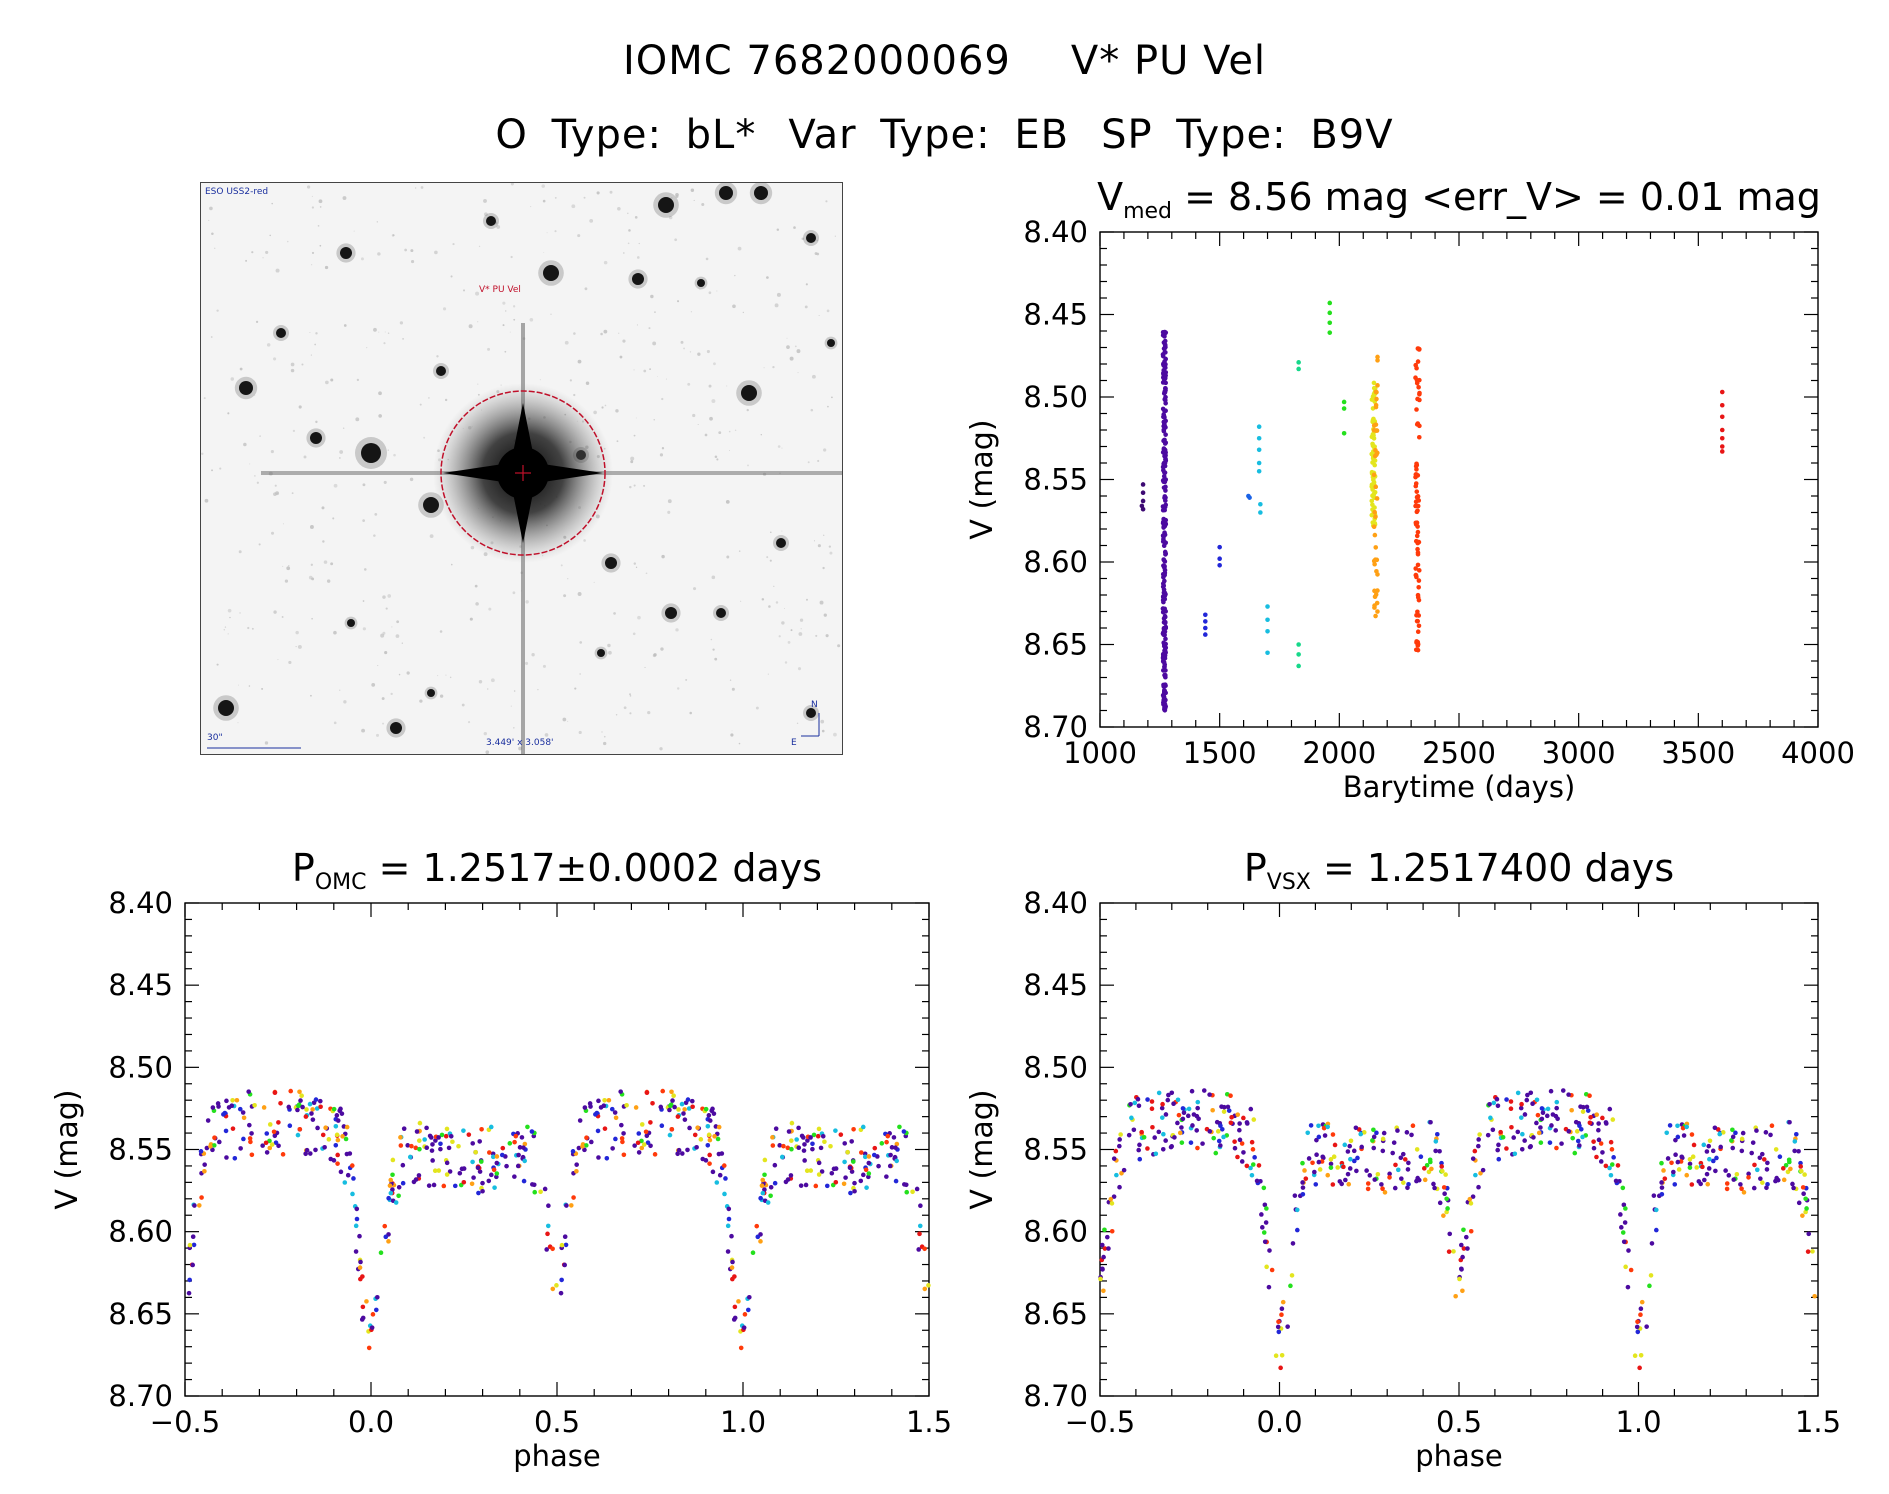  Describe the element at coordinates (557, 1456) in the screenshot. I see `x-axis-label: phase` at that location.